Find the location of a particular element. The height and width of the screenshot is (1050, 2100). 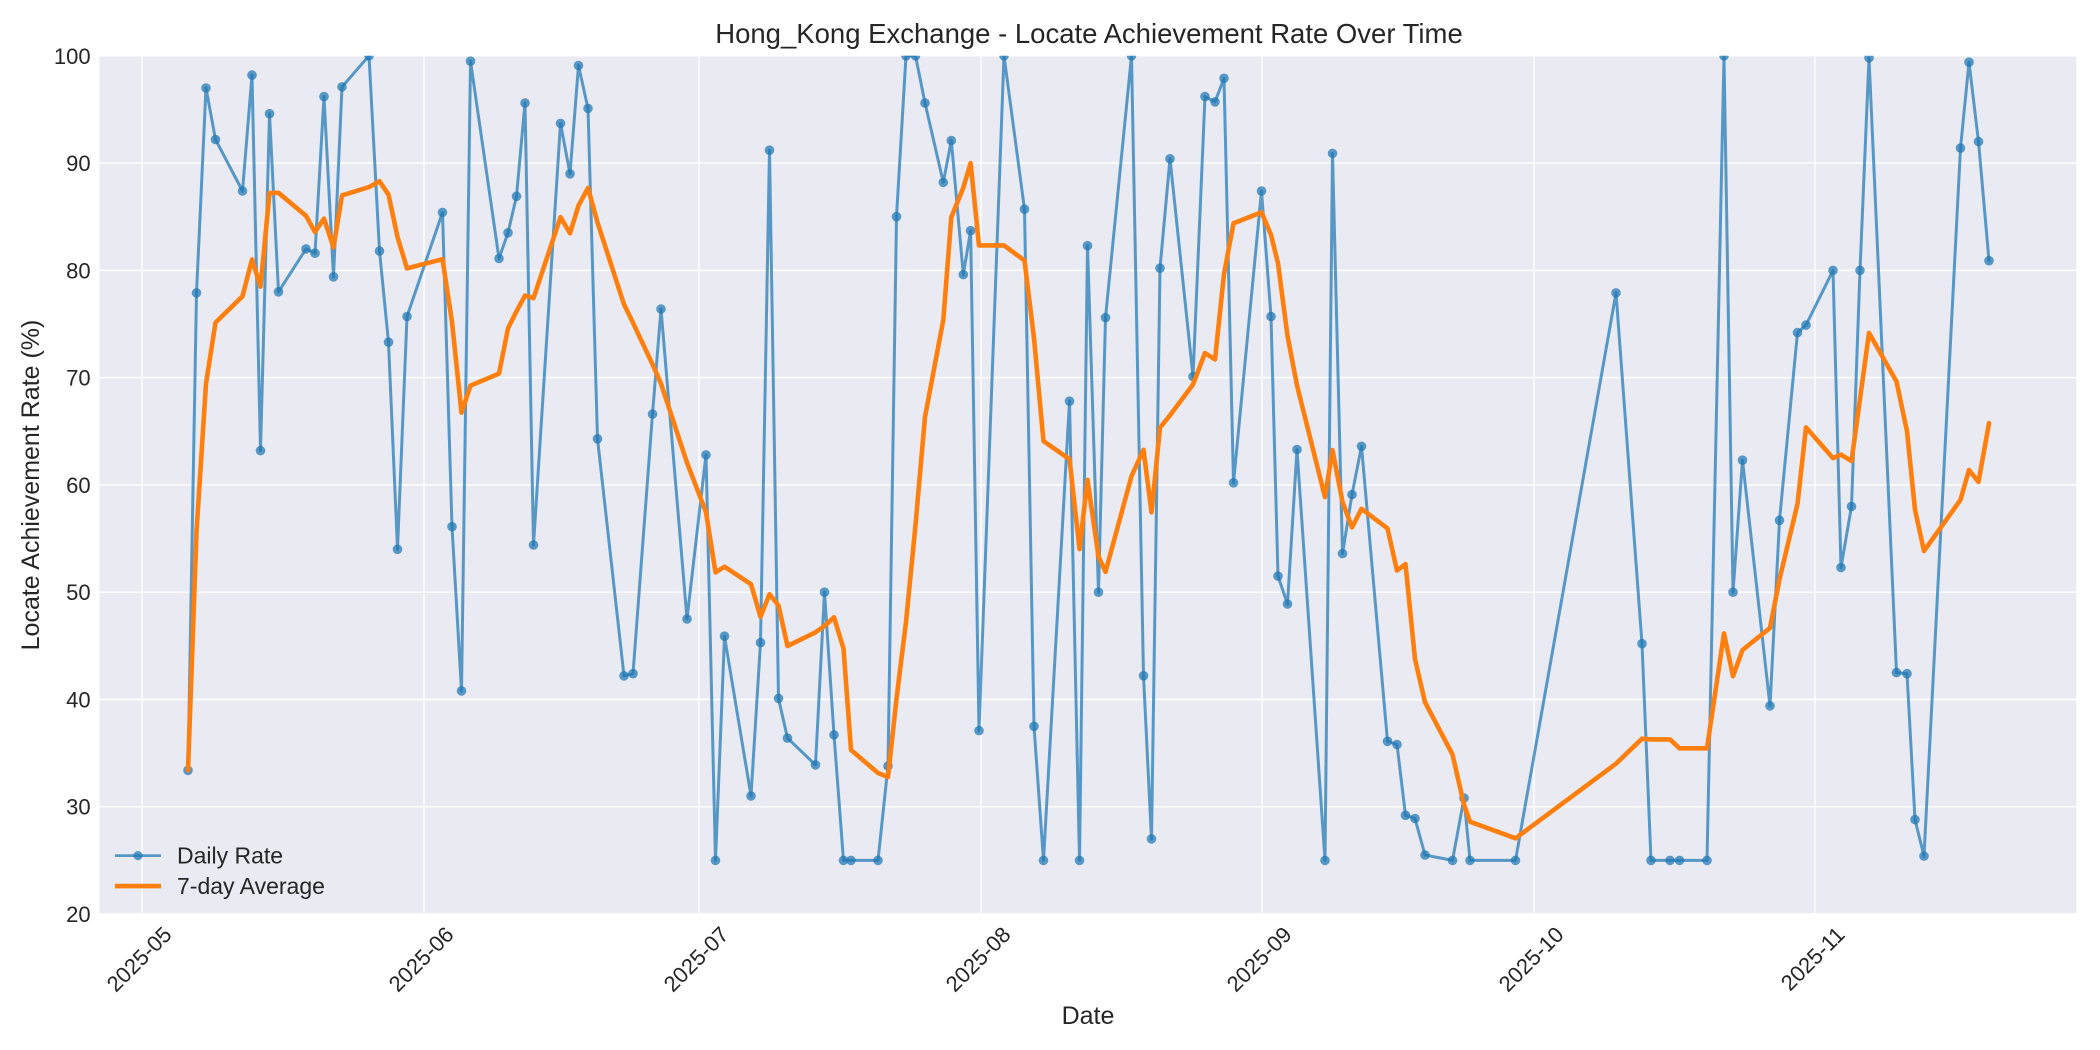

svg-text: Date is located at coordinates (1088, 1016).